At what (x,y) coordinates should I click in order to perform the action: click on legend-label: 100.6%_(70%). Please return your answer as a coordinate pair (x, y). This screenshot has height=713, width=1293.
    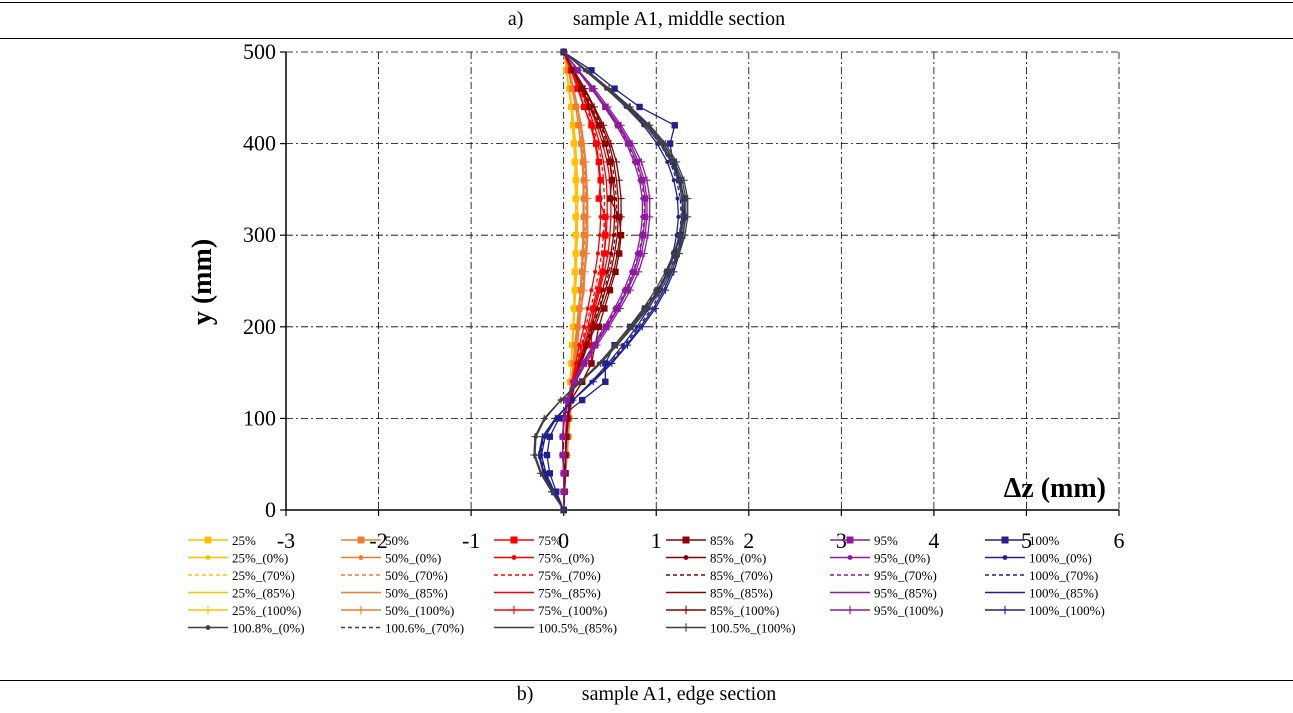
    Looking at the image, I should click on (424, 628).